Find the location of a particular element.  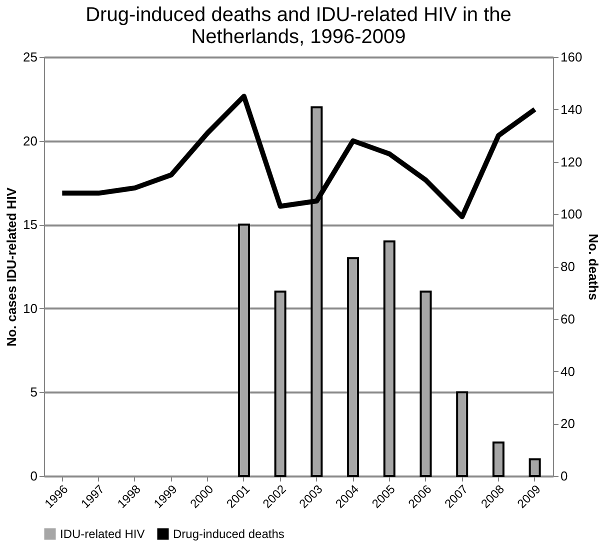

legend-label: Drug-induced deaths is located at coordinates (228, 534).